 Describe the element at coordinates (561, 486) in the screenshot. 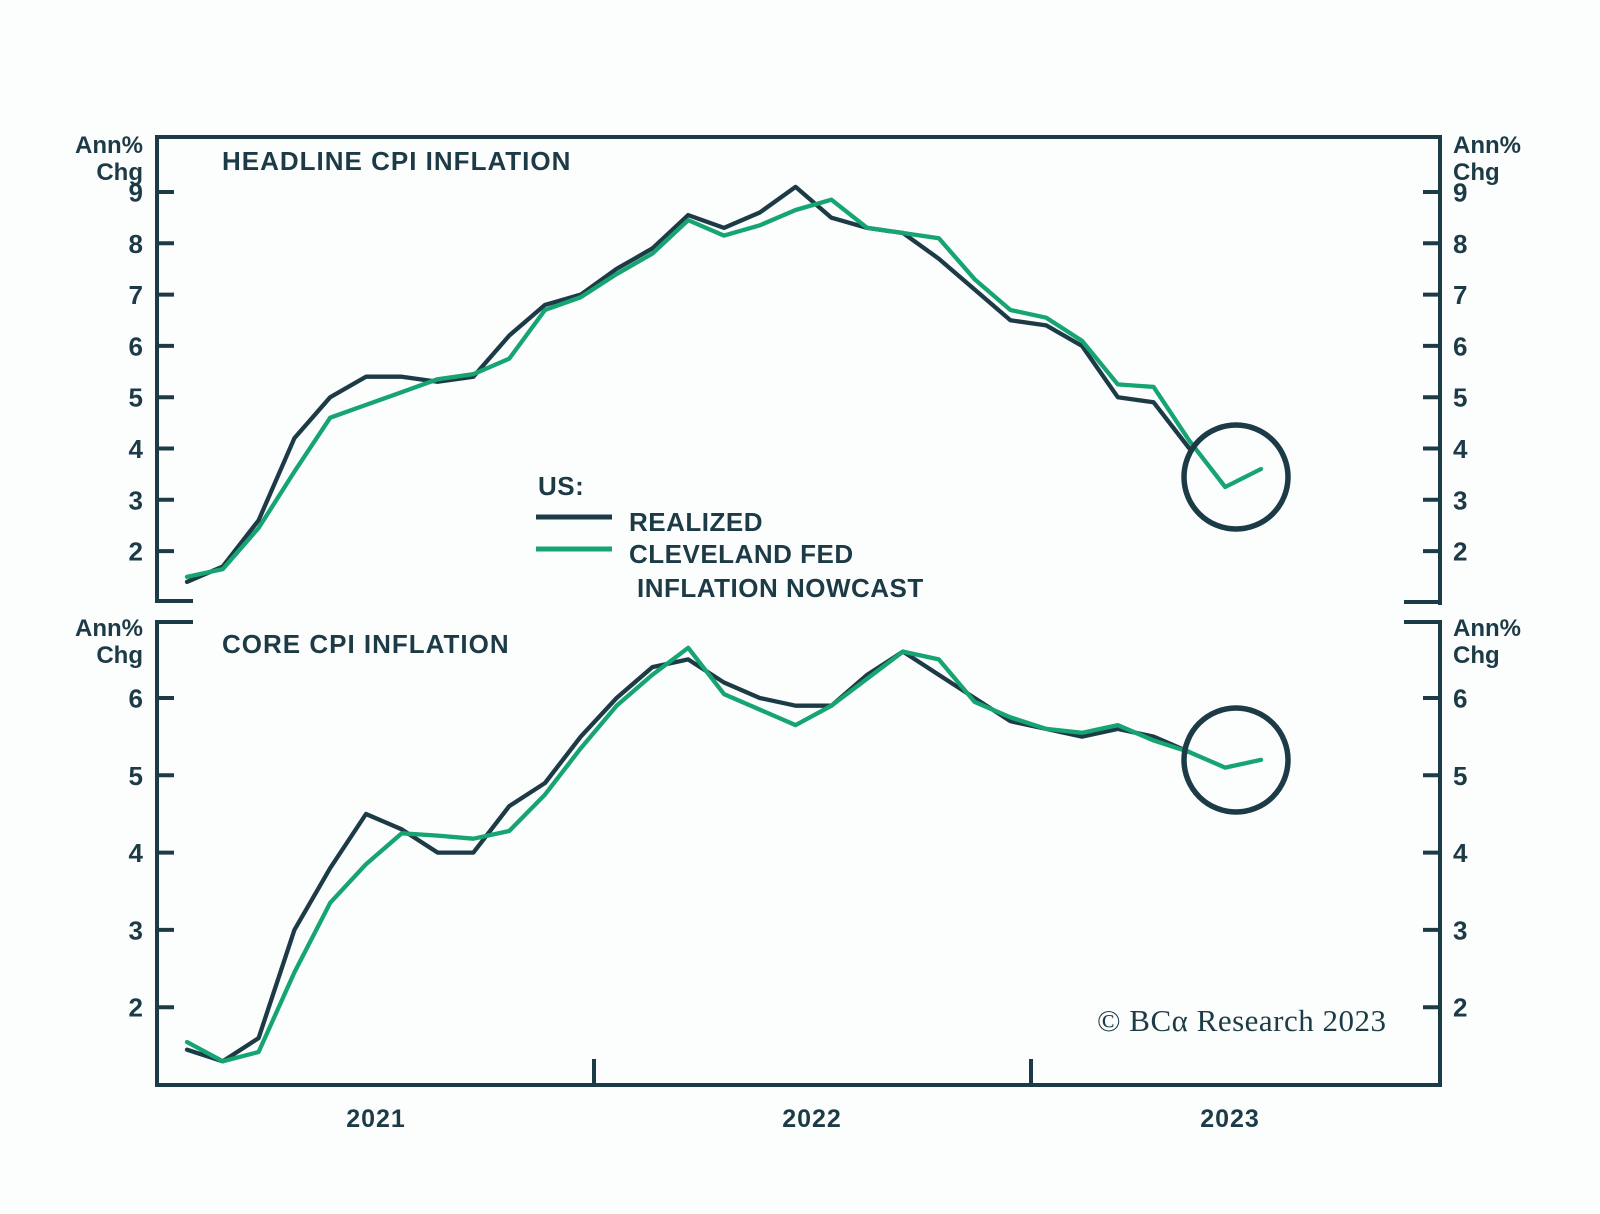

I see `legend-heading: US:` at that location.